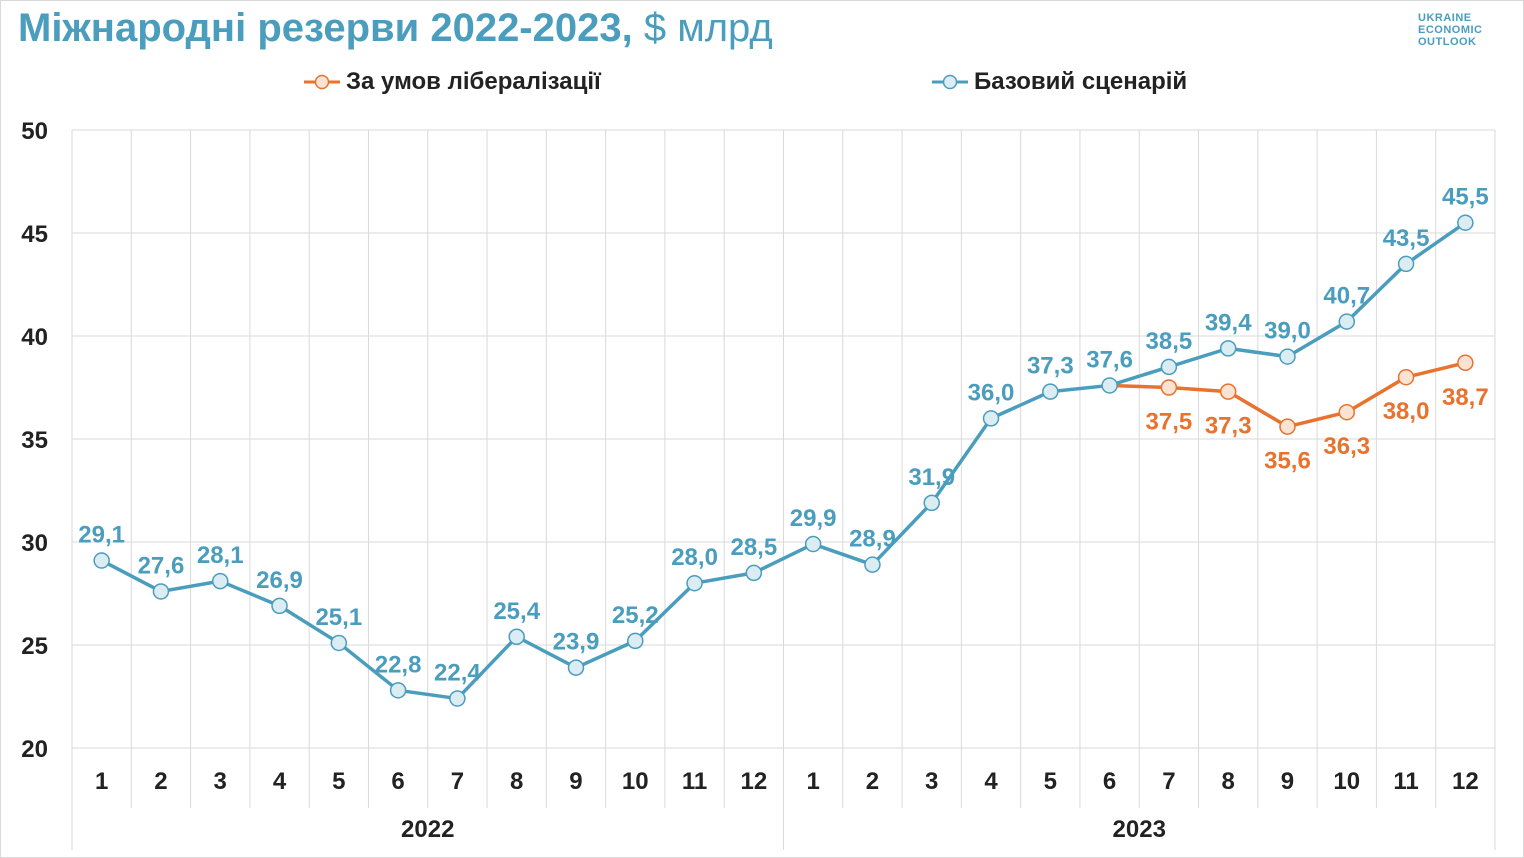 Image resolution: width=1524 pixels, height=858 pixels. What do you see at coordinates (101, 535) in the screenshot?
I see `base-data-label: 29,1` at bounding box center [101, 535].